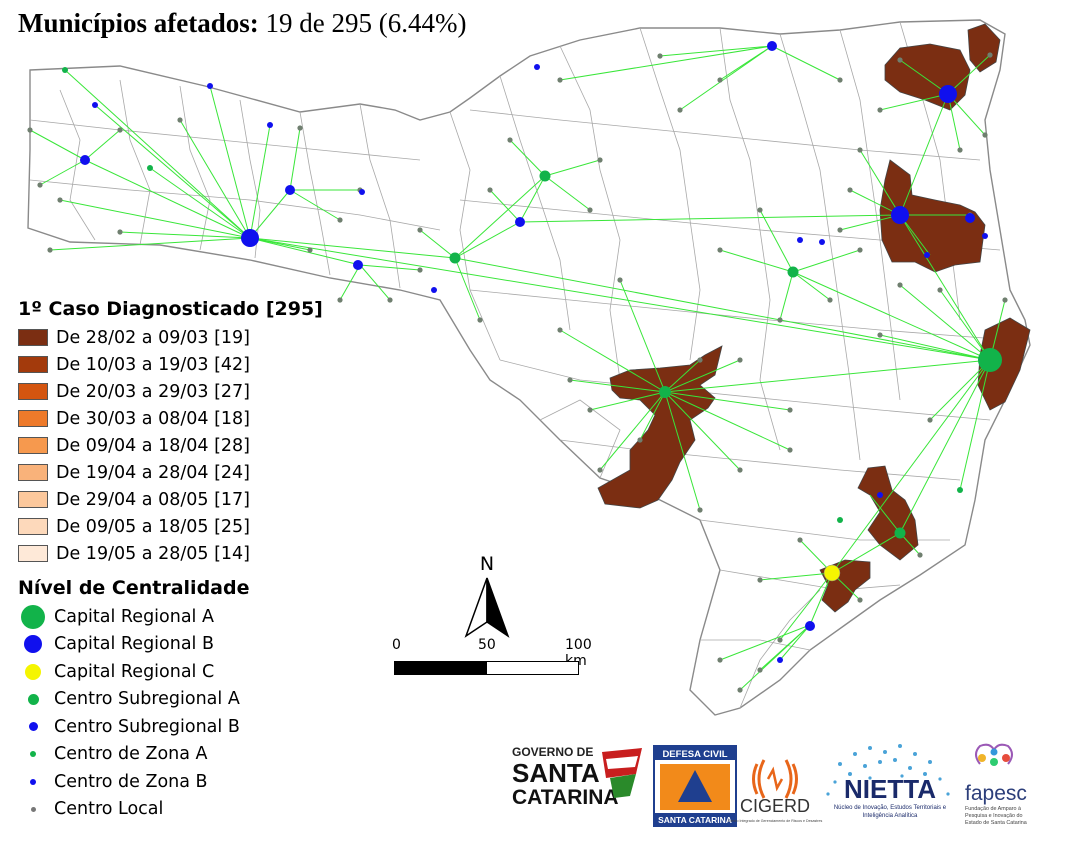 The height and width of the screenshot is (849, 1074). What do you see at coordinates (492, 658) in the screenshot?
I see `scale-bar: 0 50 100 km` at bounding box center [492, 658].